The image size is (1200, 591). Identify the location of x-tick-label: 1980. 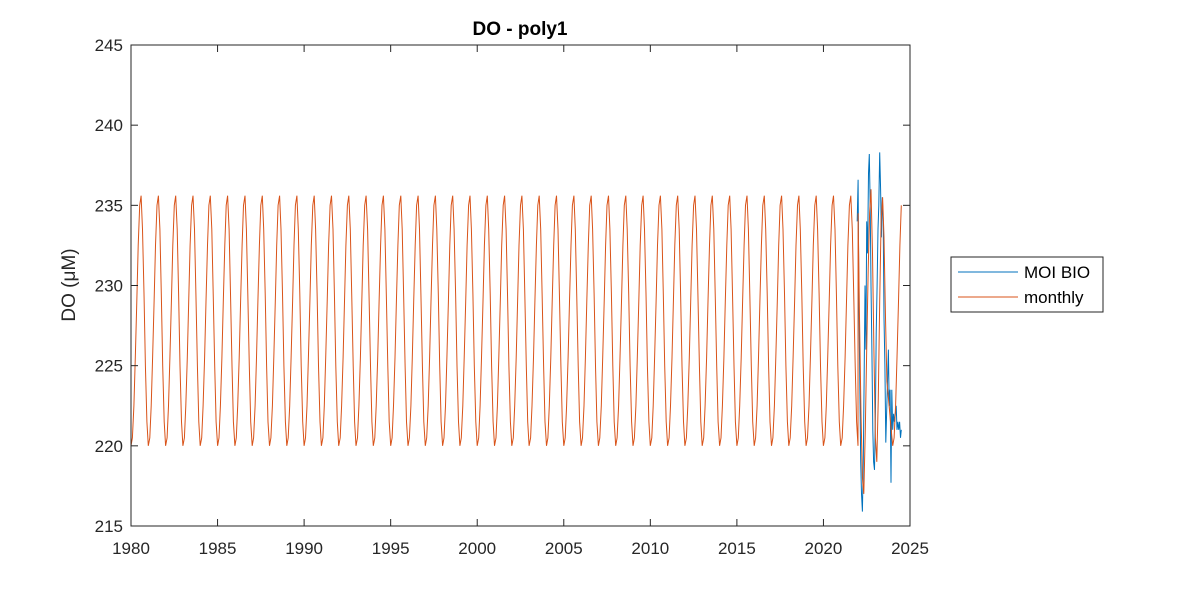
(131, 548).